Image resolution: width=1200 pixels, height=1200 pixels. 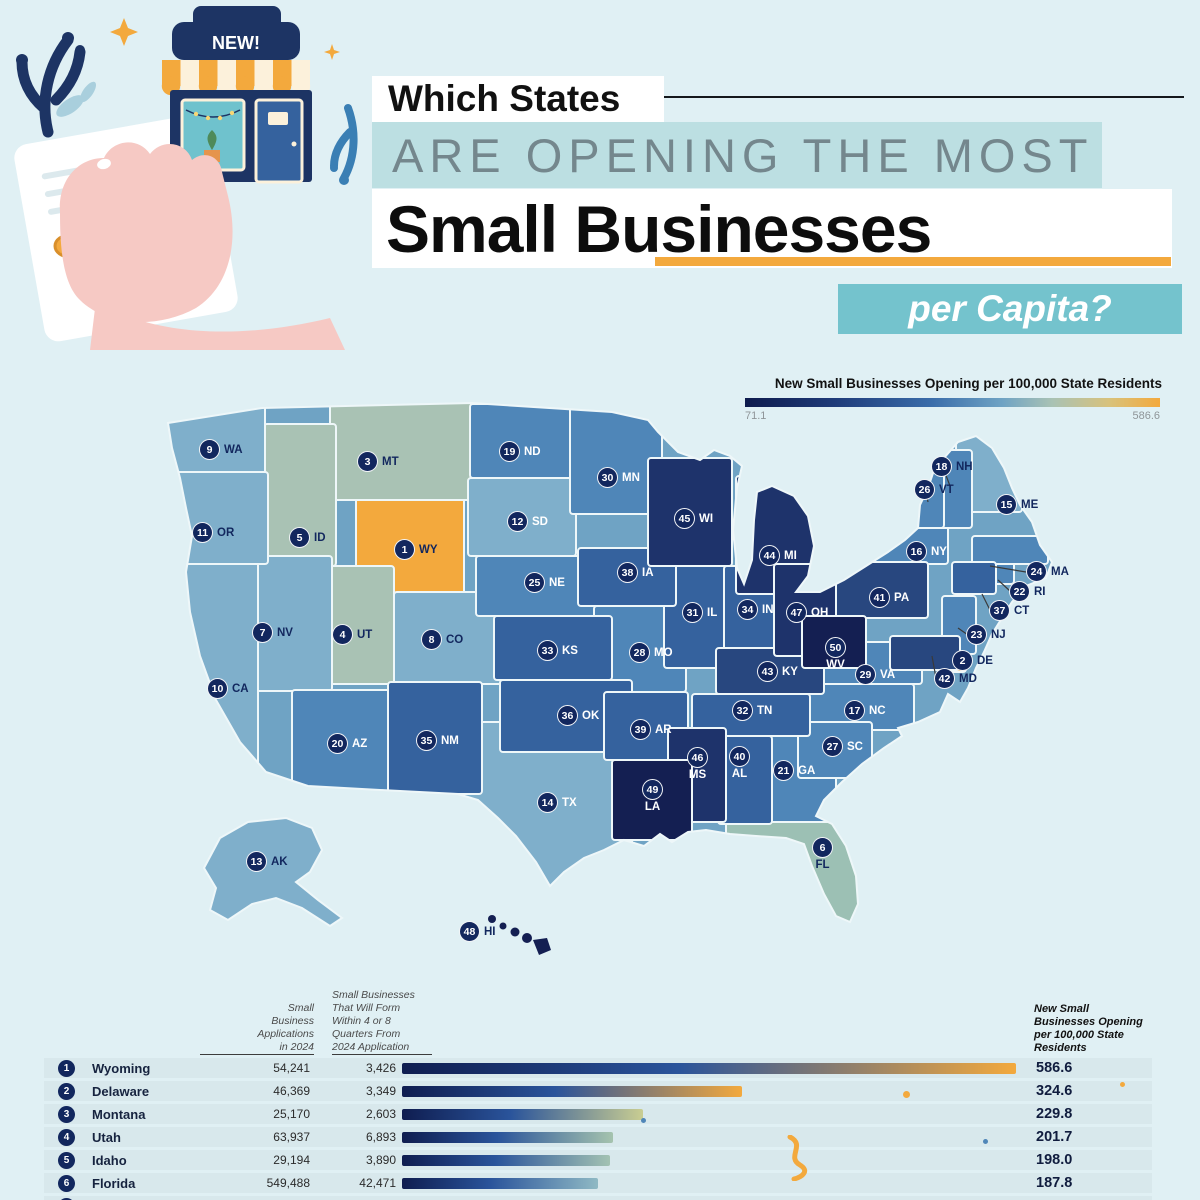 I want to click on state-abbr: OK, so click(x=591, y=715).